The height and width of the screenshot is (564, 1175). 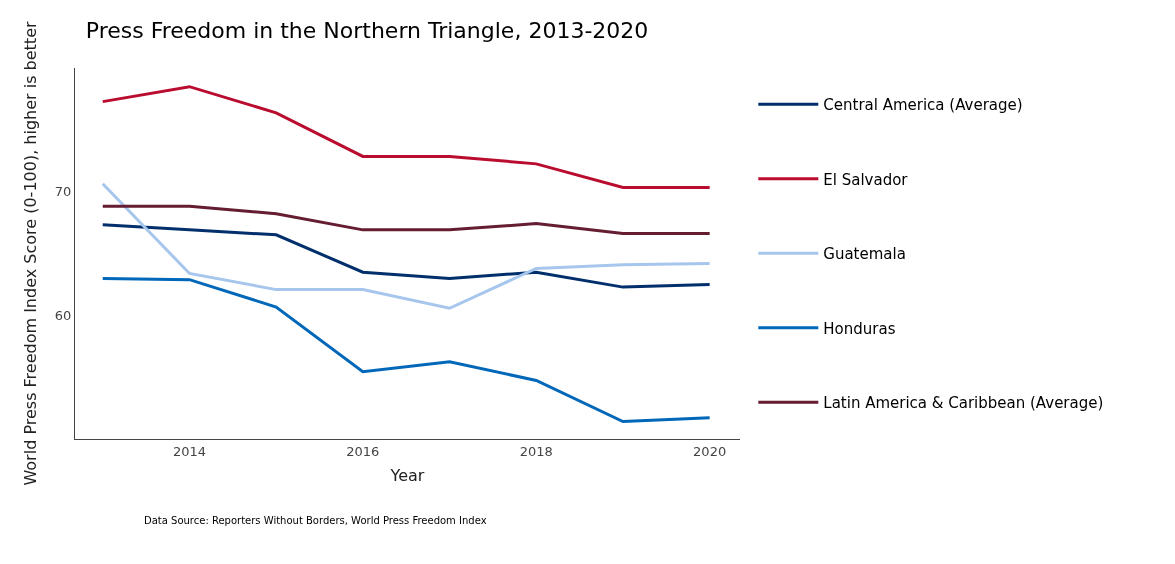 What do you see at coordinates (407, 476) in the screenshot?
I see `x-axis-title: Year` at bounding box center [407, 476].